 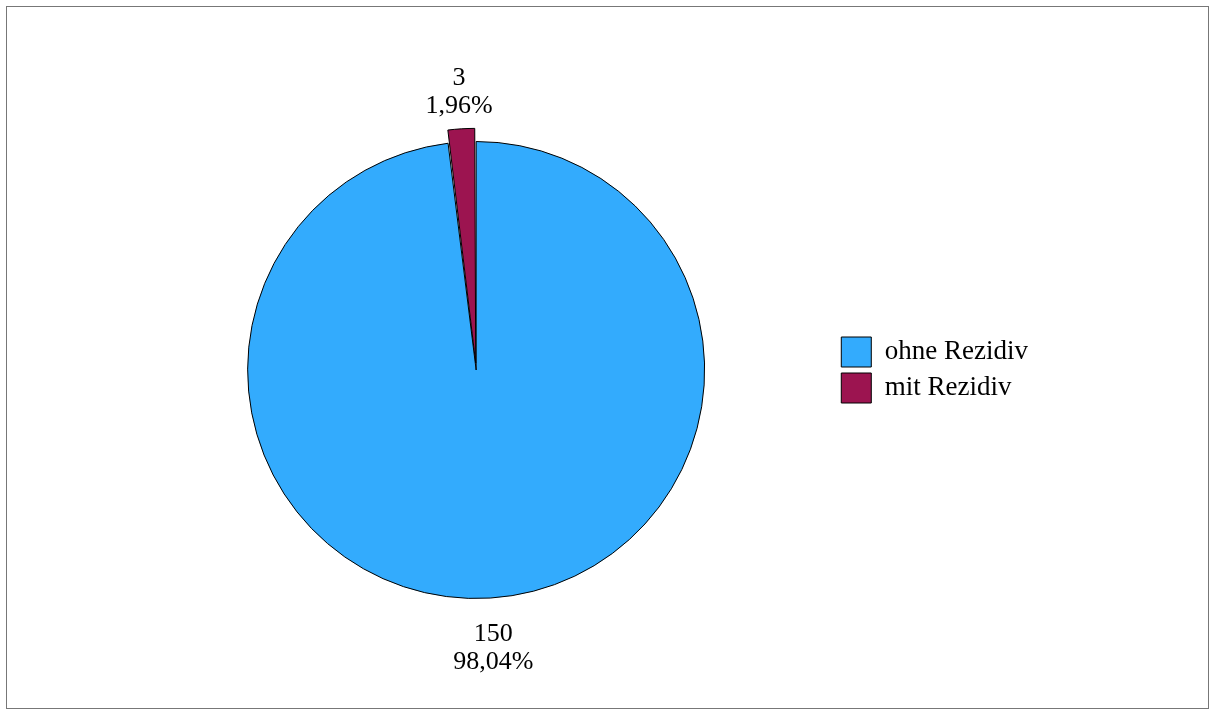 What do you see at coordinates (493, 646) in the screenshot?
I see `data-label: 150 98,04%` at bounding box center [493, 646].